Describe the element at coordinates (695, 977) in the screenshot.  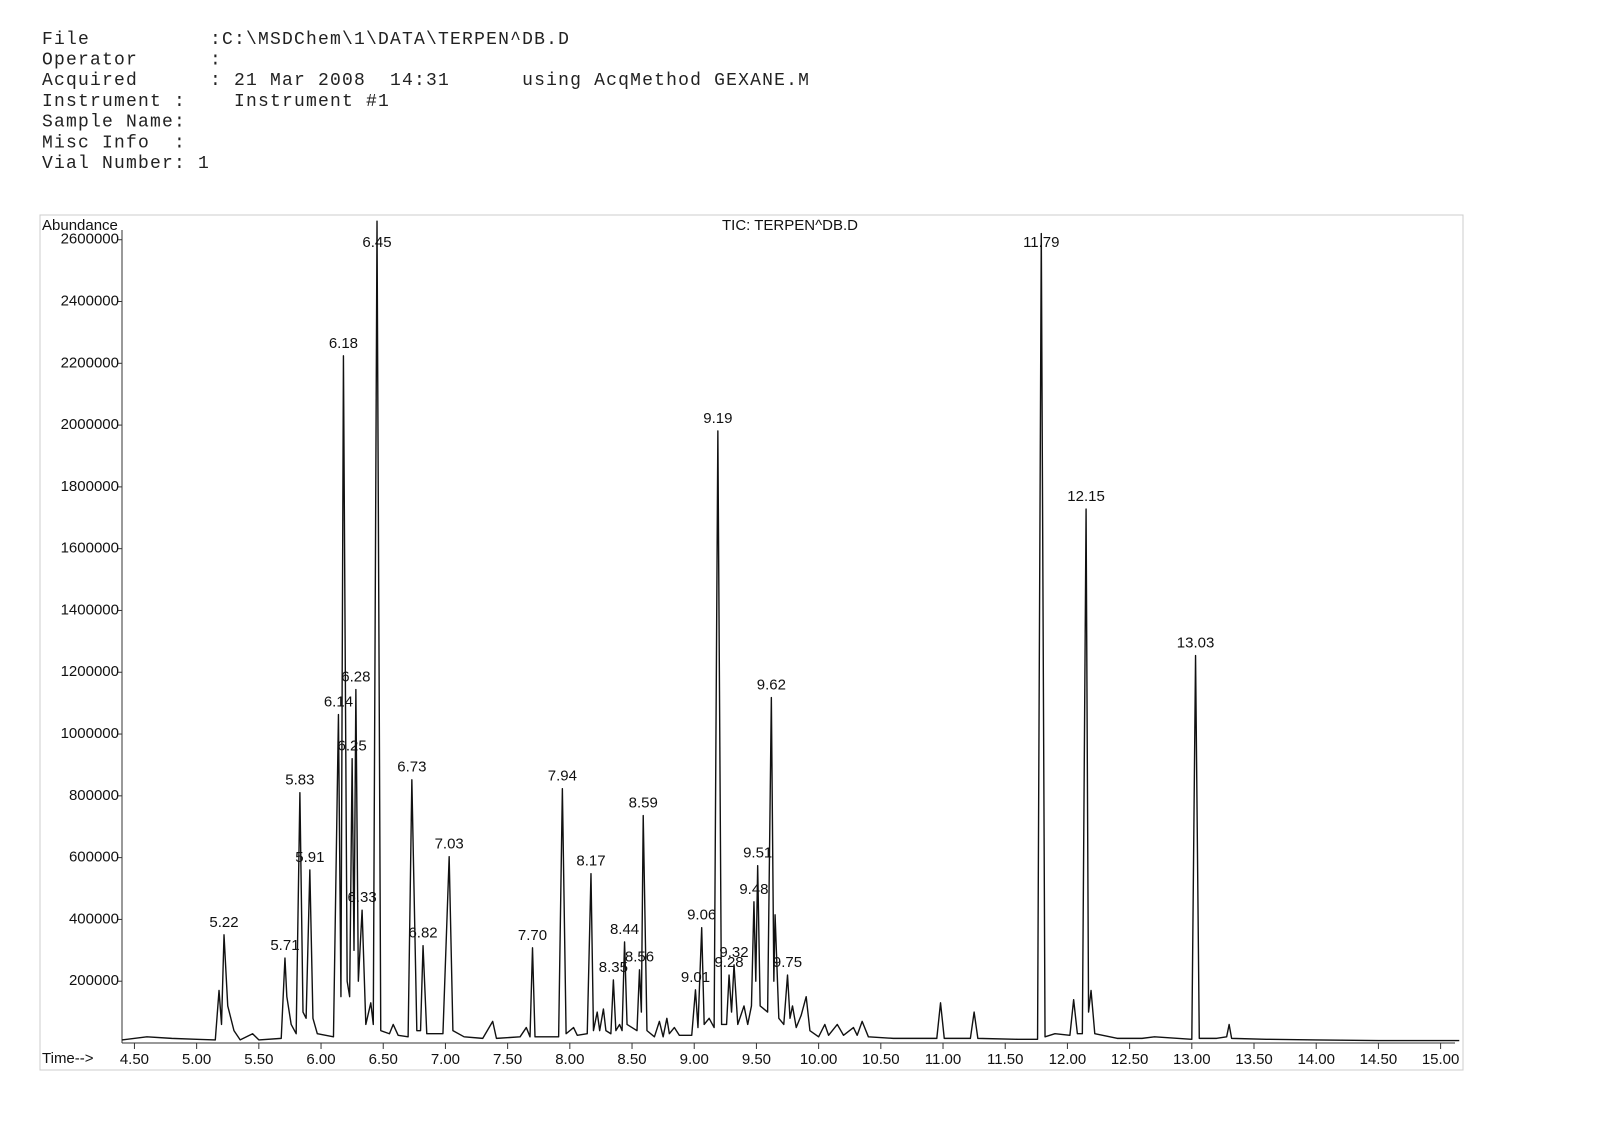
I see `peak-label: 9.01` at that location.